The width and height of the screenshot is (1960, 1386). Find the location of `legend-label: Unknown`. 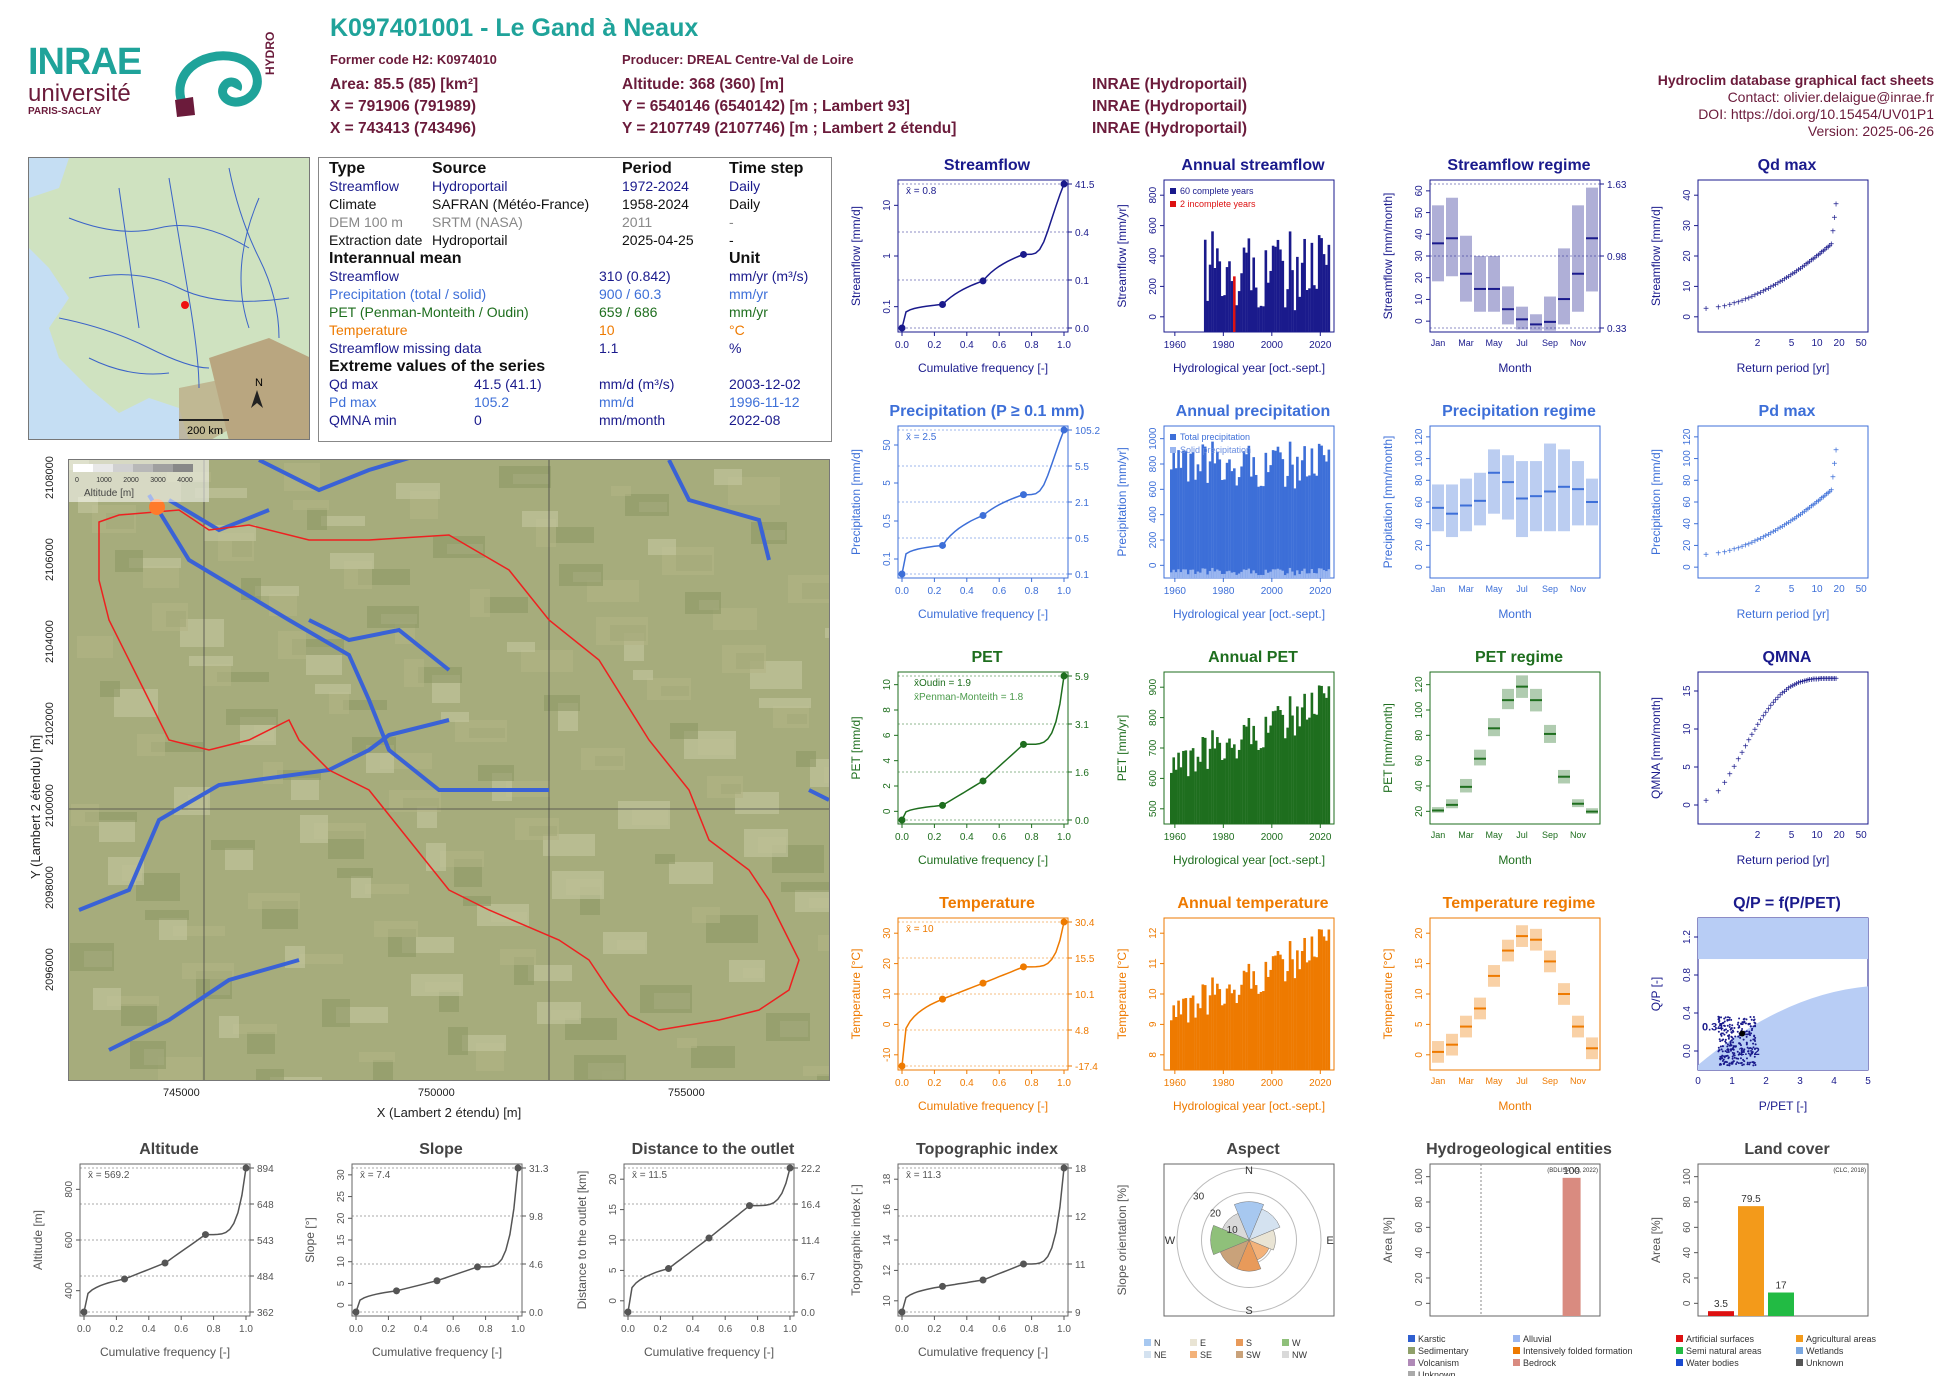

legend-label: Unknown is located at coordinates (1437, 1373).